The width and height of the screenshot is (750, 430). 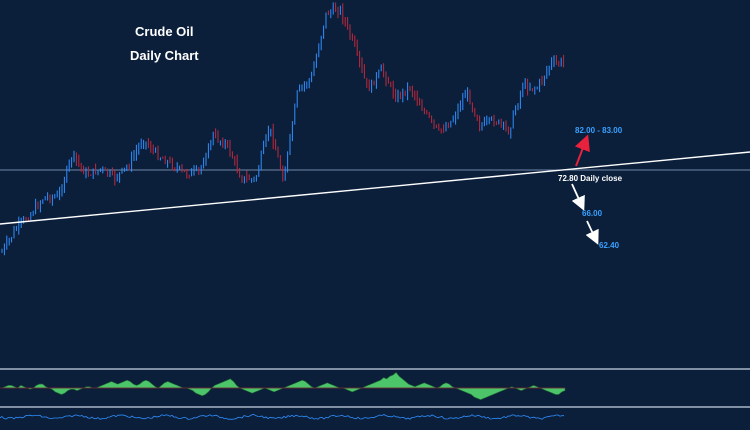 What do you see at coordinates (582, 150) in the screenshot?
I see `arrow-up` at bounding box center [582, 150].